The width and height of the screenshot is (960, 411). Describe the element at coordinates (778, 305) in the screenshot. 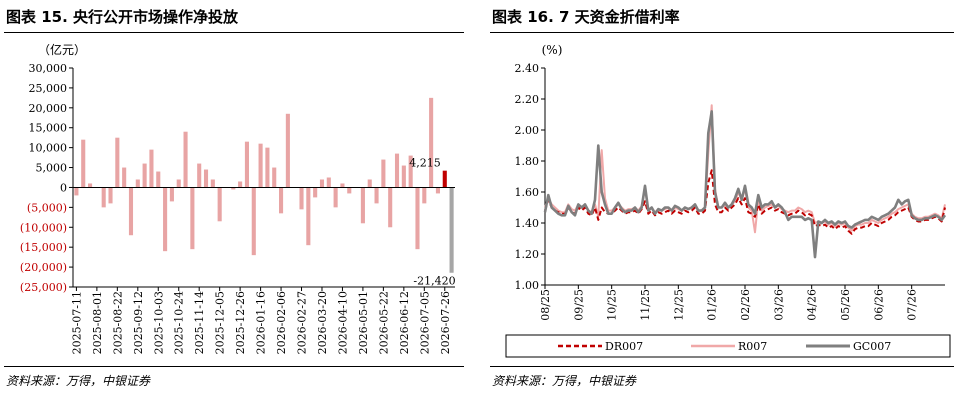

I see `x-tick-label: 03/26` at that location.